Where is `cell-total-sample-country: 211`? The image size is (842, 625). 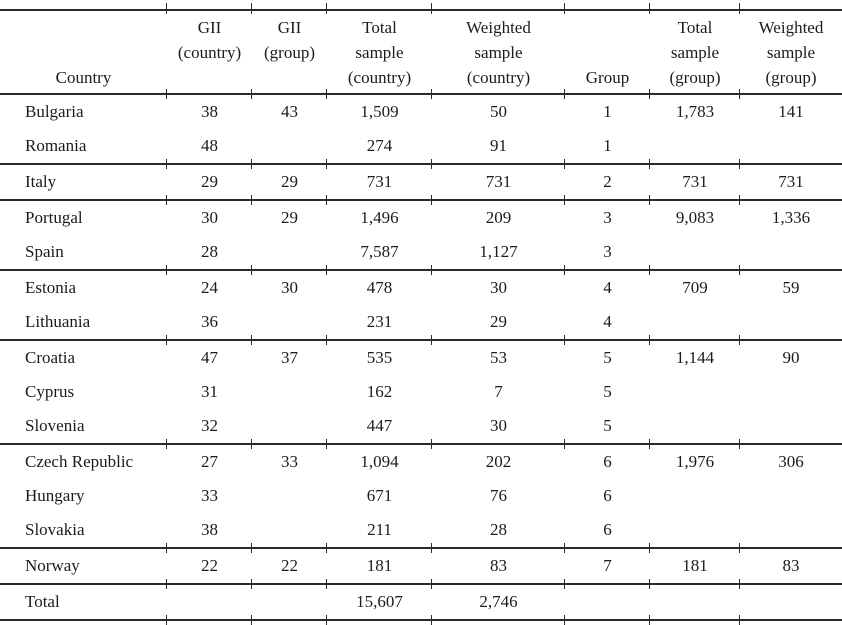
cell-total-sample-country: 211 is located at coordinates (379, 533).